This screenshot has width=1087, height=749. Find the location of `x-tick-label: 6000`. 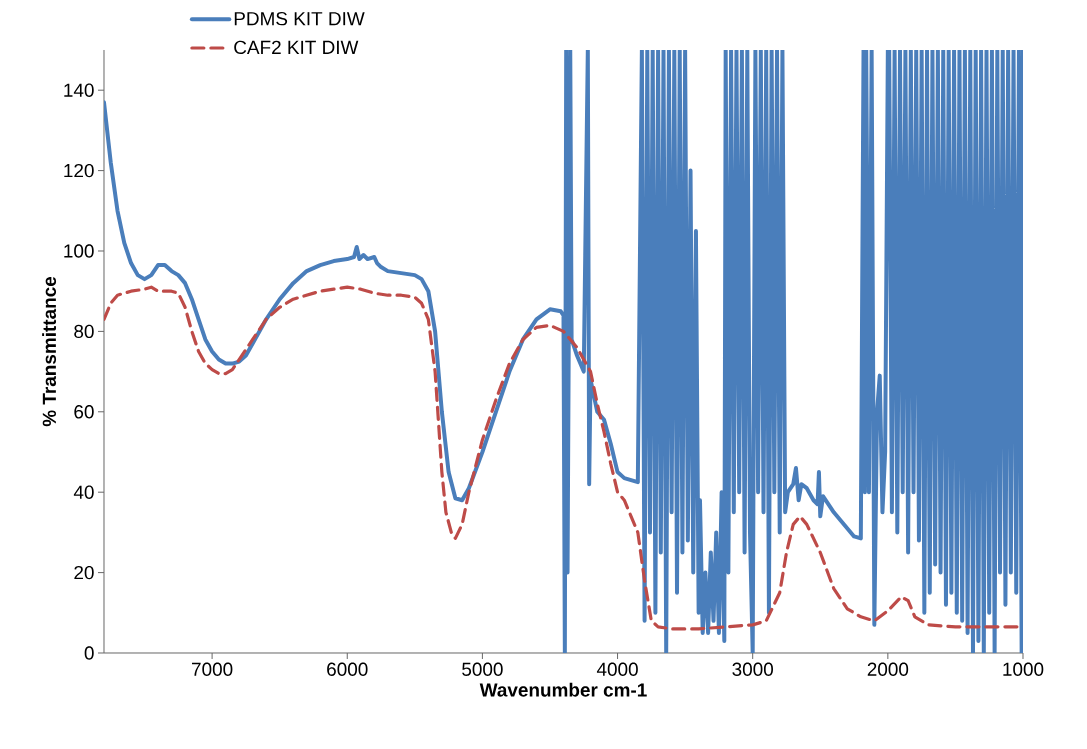

x-tick-label: 6000 is located at coordinates (347, 669).